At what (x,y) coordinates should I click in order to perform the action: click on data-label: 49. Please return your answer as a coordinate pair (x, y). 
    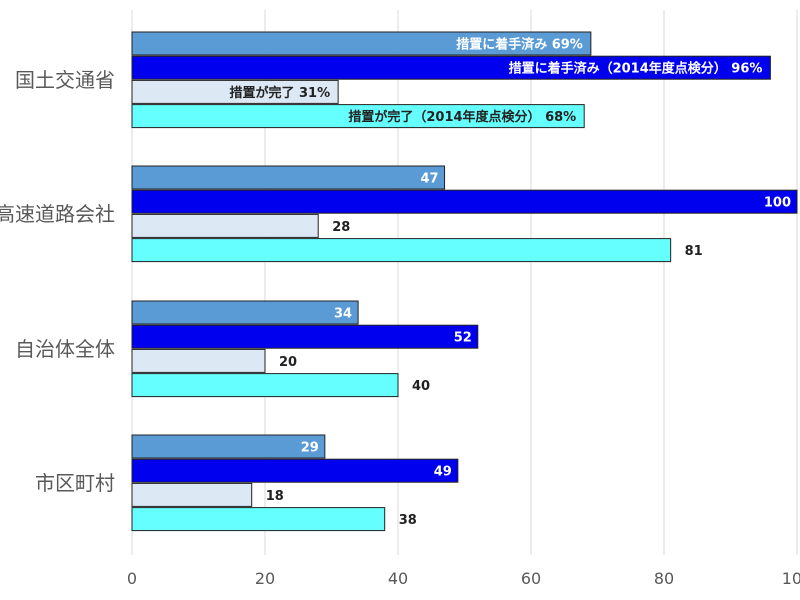
    Looking at the image, I should click on (443, 472).